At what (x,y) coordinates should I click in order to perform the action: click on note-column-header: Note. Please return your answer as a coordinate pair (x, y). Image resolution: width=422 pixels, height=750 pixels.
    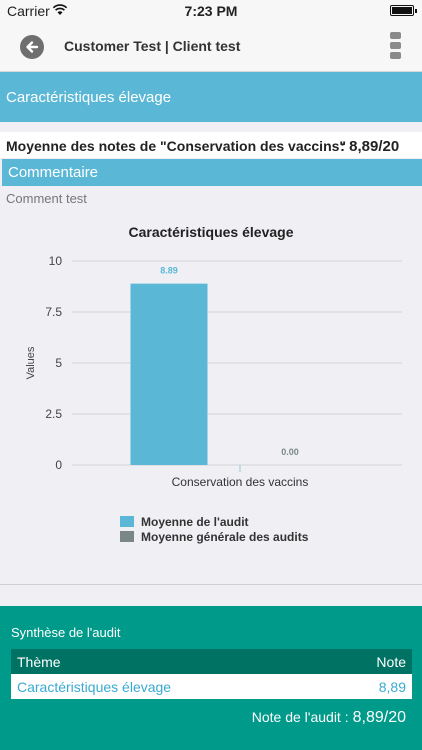
    Looking at the image, I should click on (391, 662).